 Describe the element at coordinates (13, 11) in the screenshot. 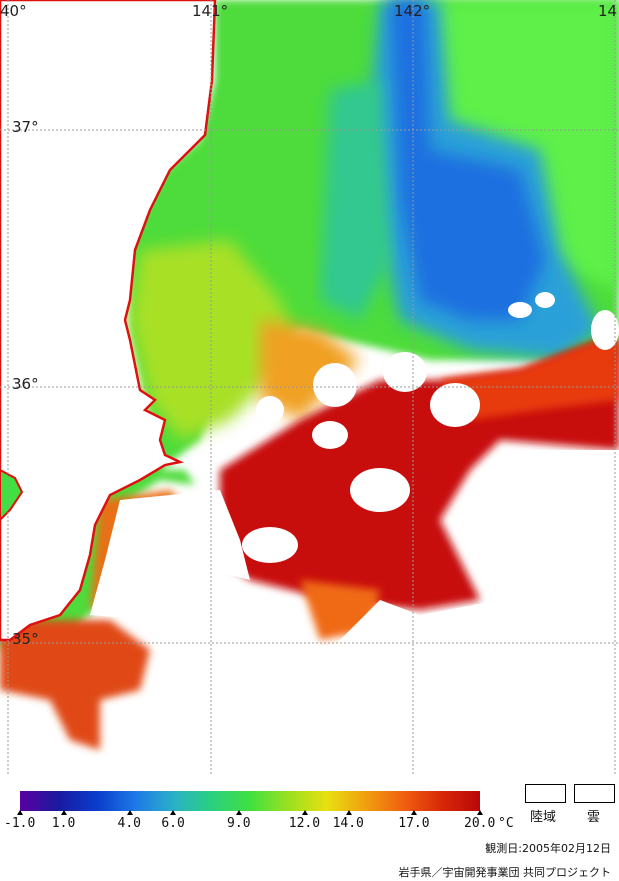

I see `lon-label-140: 40°` at that location.